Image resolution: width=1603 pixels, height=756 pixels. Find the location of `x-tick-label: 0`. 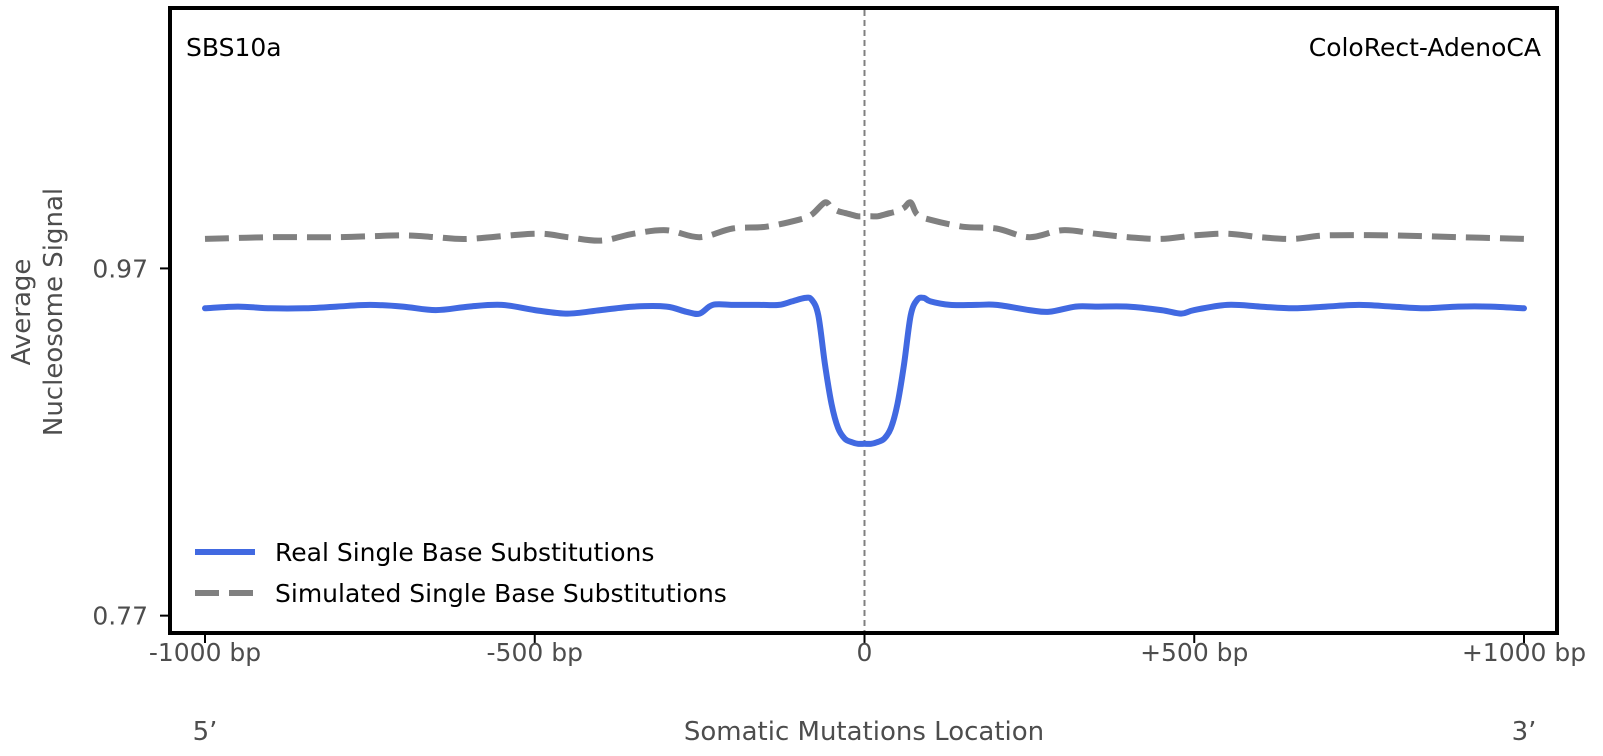

x-tick-label: 0 is located at coordinates (865, 652).